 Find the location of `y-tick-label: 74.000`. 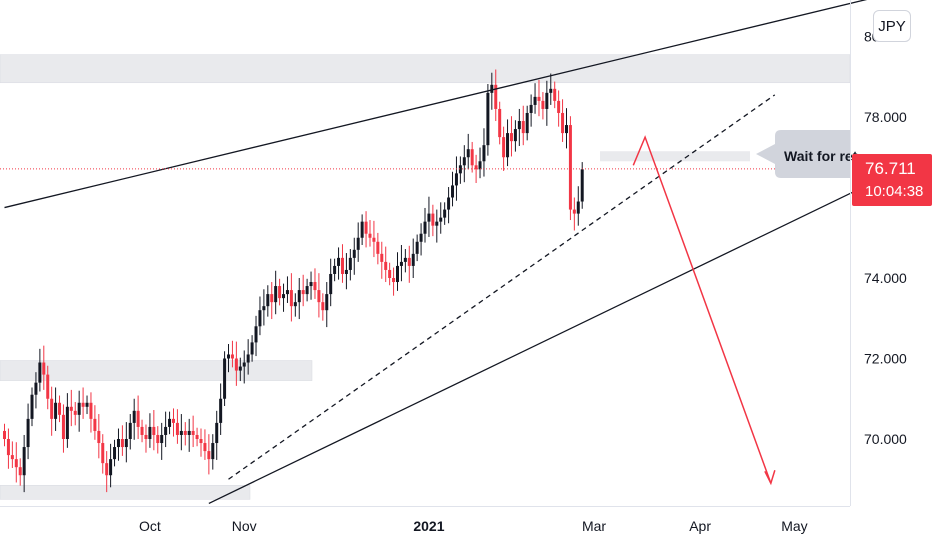

y-tick-label: 74.000 is located at coordinates (885, 278).